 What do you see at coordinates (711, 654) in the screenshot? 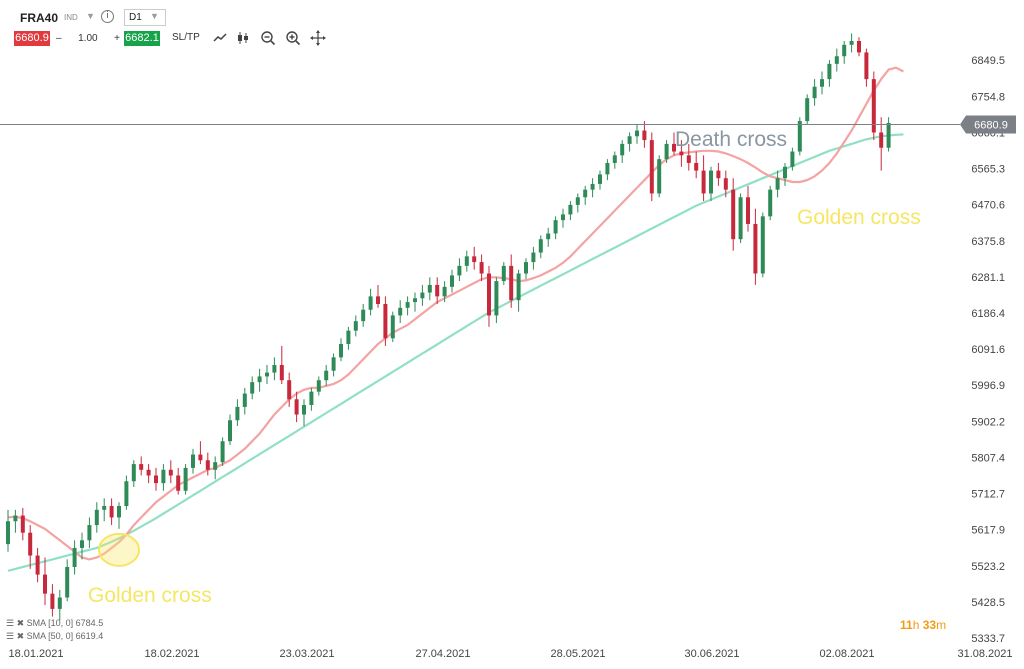
I see `x-tick-label: 30.06.2021` at bounding box center [711, 654].